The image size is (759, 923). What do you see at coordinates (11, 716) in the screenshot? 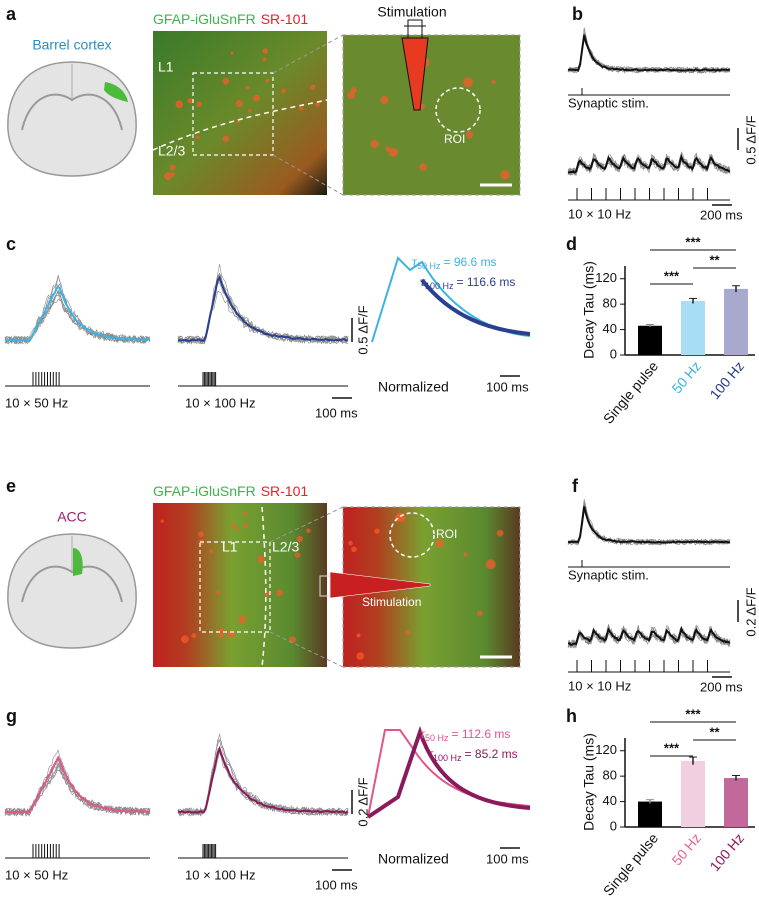
I see `panel-label: g` at bounding box center [11, 716].